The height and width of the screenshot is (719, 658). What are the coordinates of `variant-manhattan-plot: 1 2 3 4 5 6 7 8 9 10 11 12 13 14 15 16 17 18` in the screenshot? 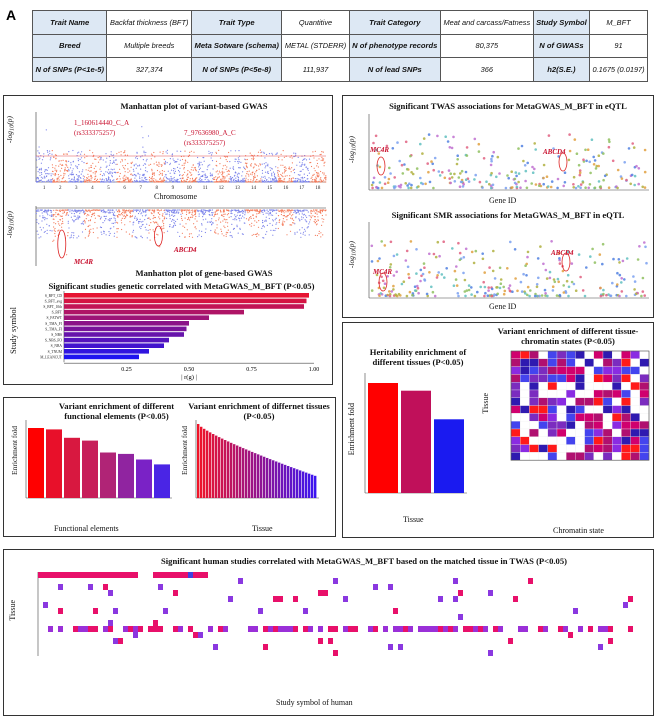 It's located at (181, 151).